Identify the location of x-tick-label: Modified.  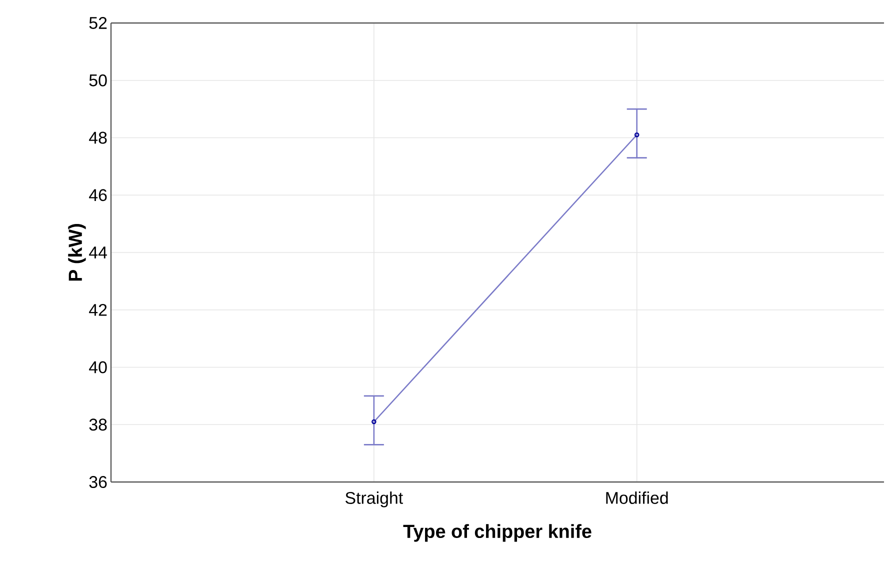
(637, 498).